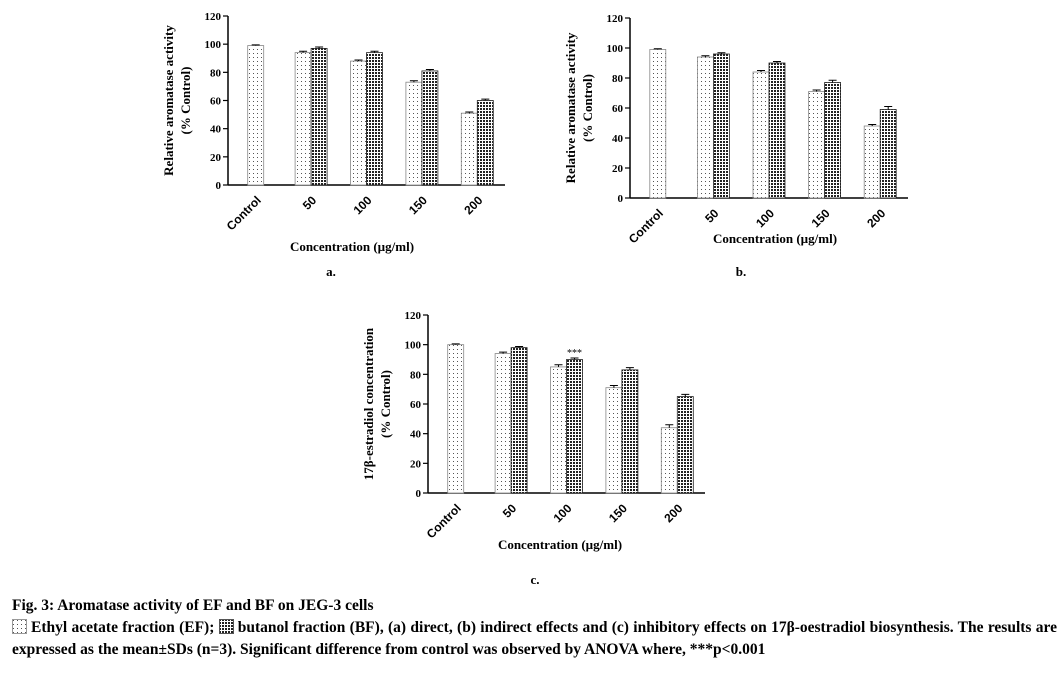 The height and width of the screenshot is (691, 1063). I want to click on chart-label: c., so click(534, 579).